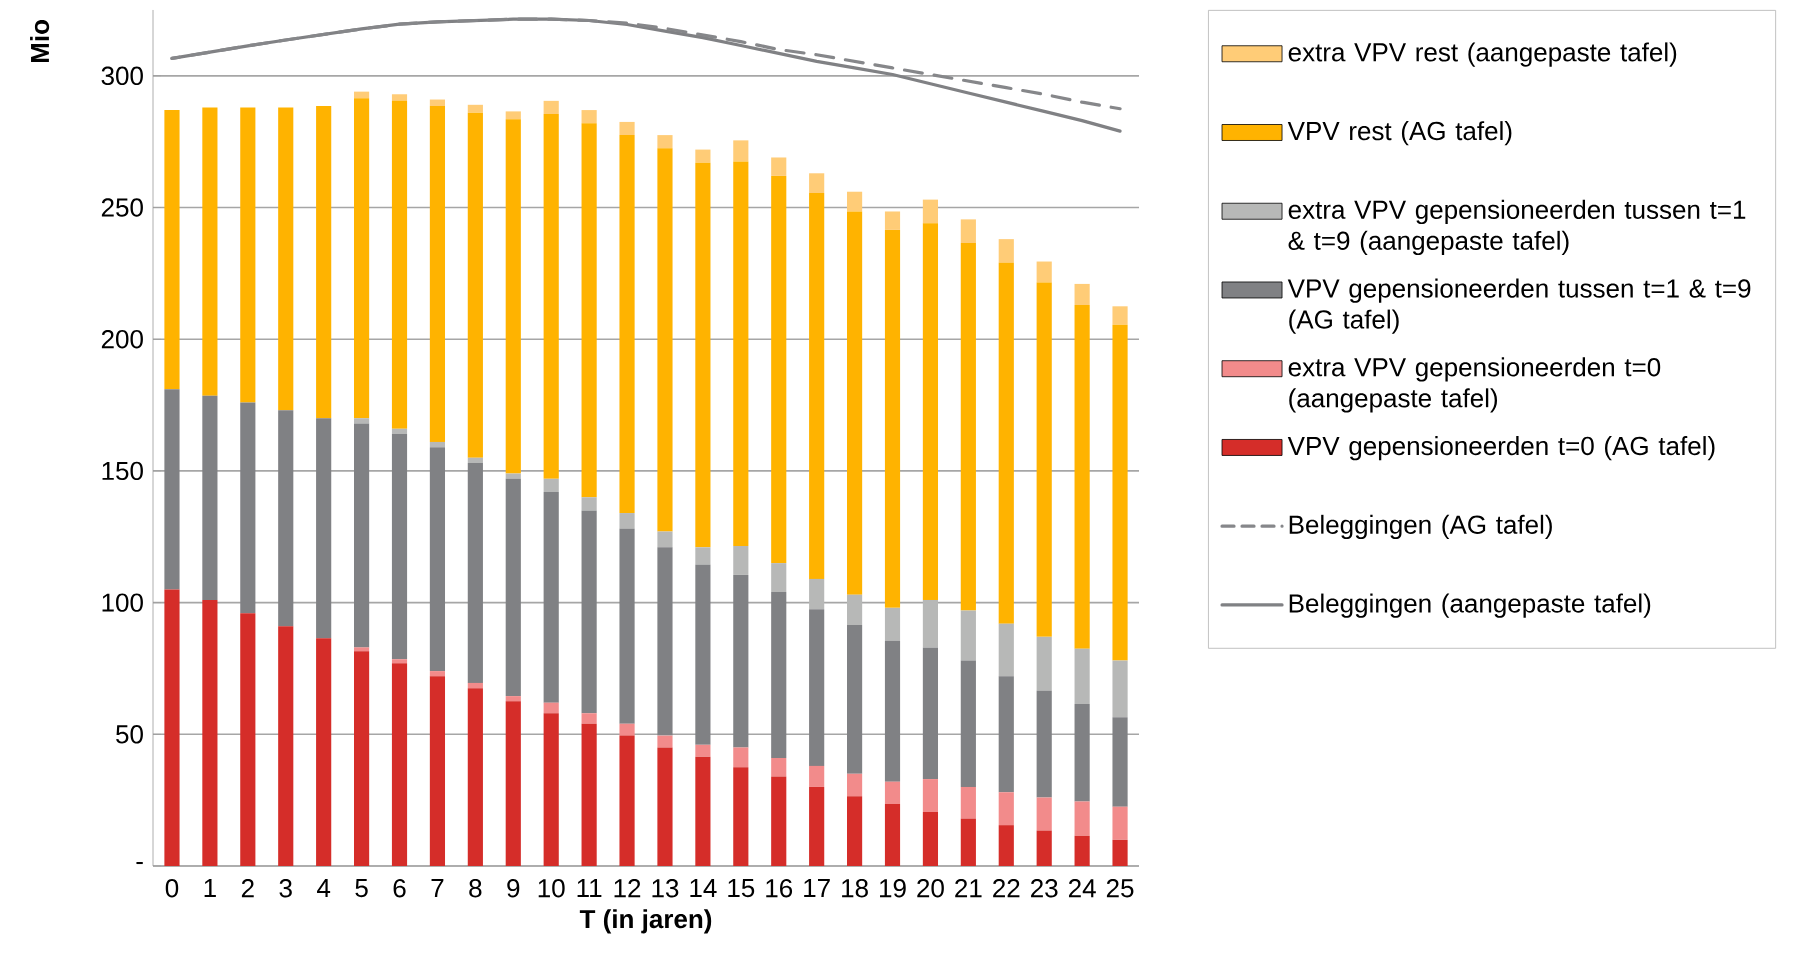 The height and width of the screenshot is (963, 1804). What do you see at coordinates (645, 921) in the screenshot?
I see `x-axis-title: T (in jaren)` at bounding box center [645, 921].